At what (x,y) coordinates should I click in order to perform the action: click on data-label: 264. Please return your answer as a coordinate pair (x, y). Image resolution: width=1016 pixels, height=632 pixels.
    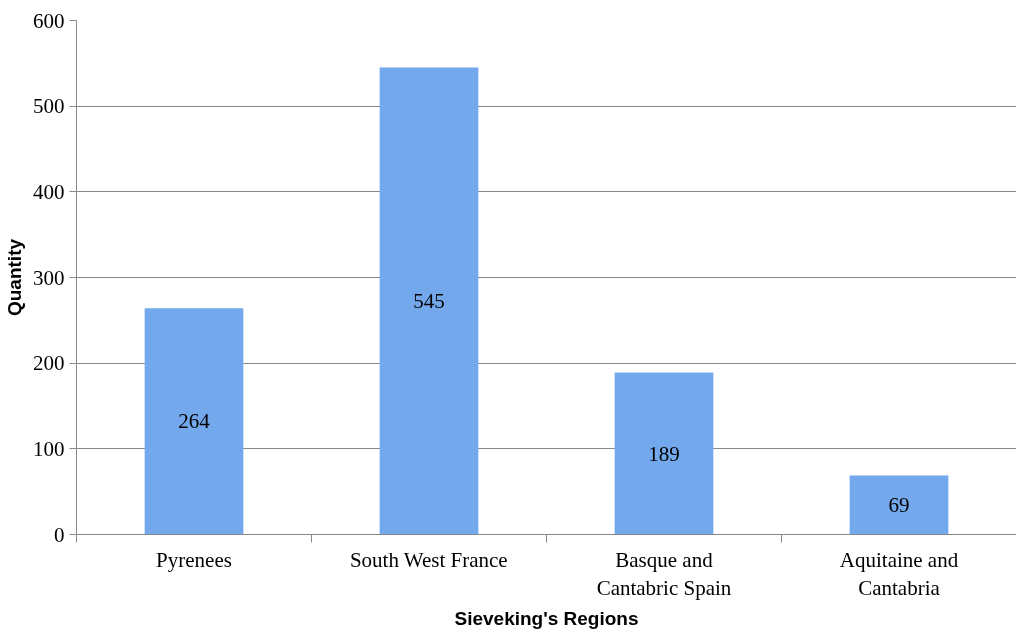
    Looking at the image, I should click on (194, 421).